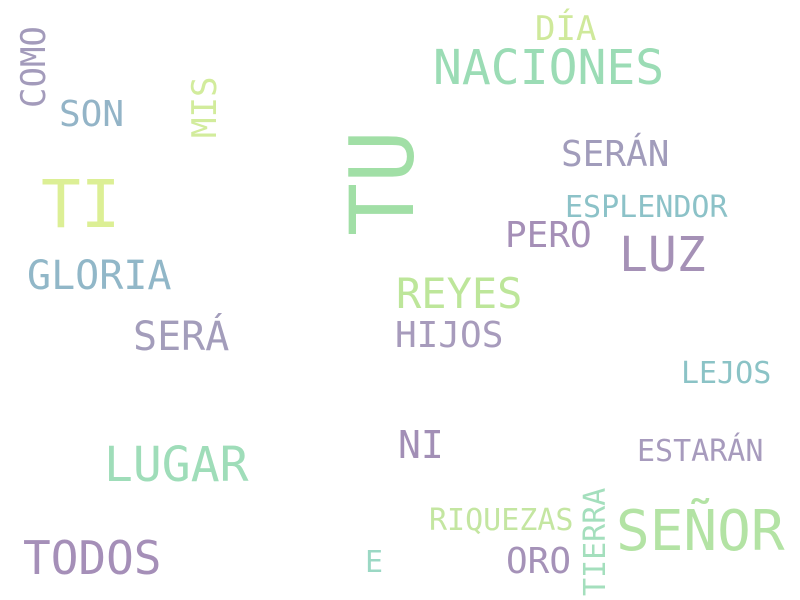 The height and width of the screenshot is (600, 800). Describe the element at coordinates (700, 531) in the screenshot. I see `word-senor: SEÑOR` at that location.